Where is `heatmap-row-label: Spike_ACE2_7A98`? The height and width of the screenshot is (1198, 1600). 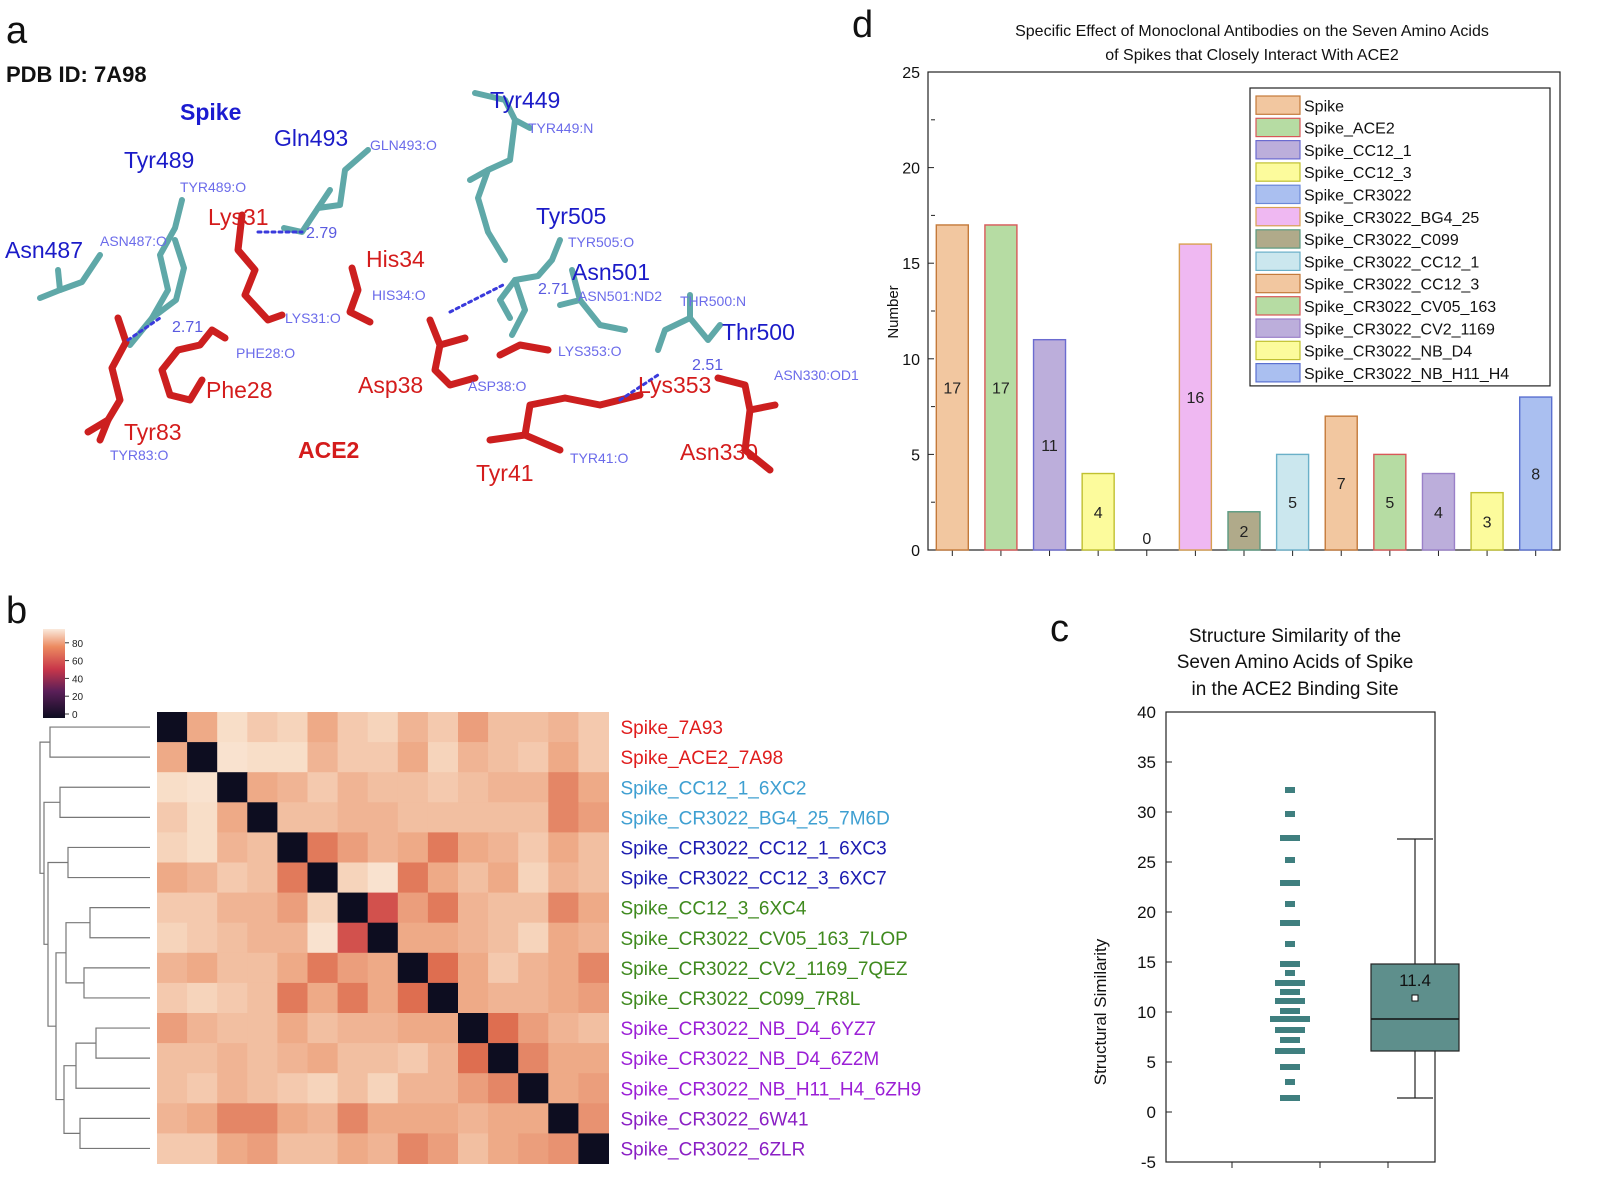 heatmap-row-label: Spike_ACE2_7A98 is located at coordinates (702, 758).